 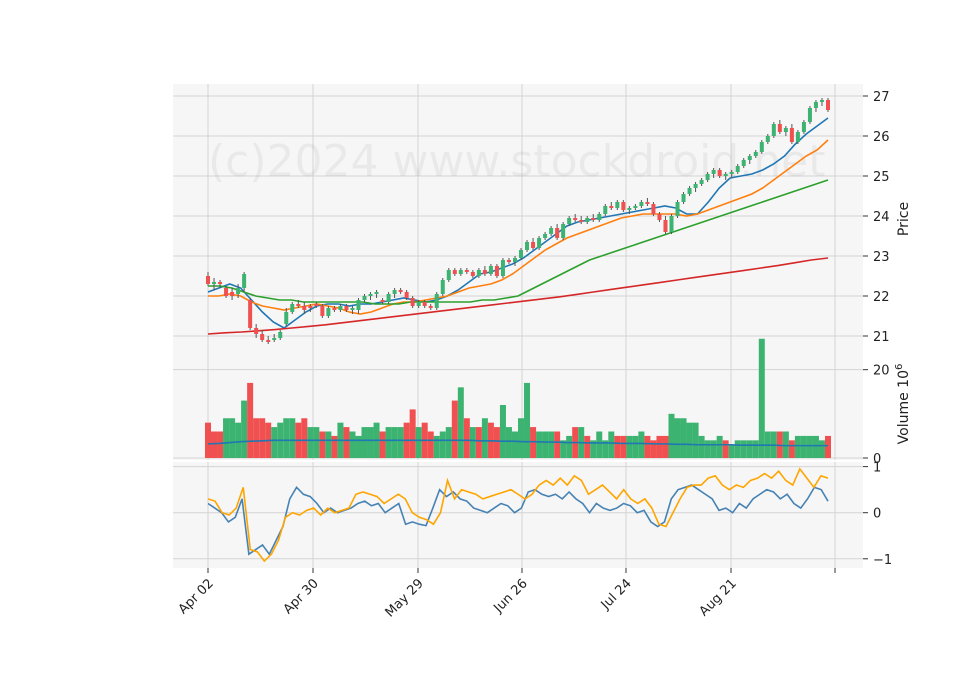 What do you see at coordinates (881, 337) in the screenshot?
I see `price-tick-label: 21` at bounding box center [881, 337].